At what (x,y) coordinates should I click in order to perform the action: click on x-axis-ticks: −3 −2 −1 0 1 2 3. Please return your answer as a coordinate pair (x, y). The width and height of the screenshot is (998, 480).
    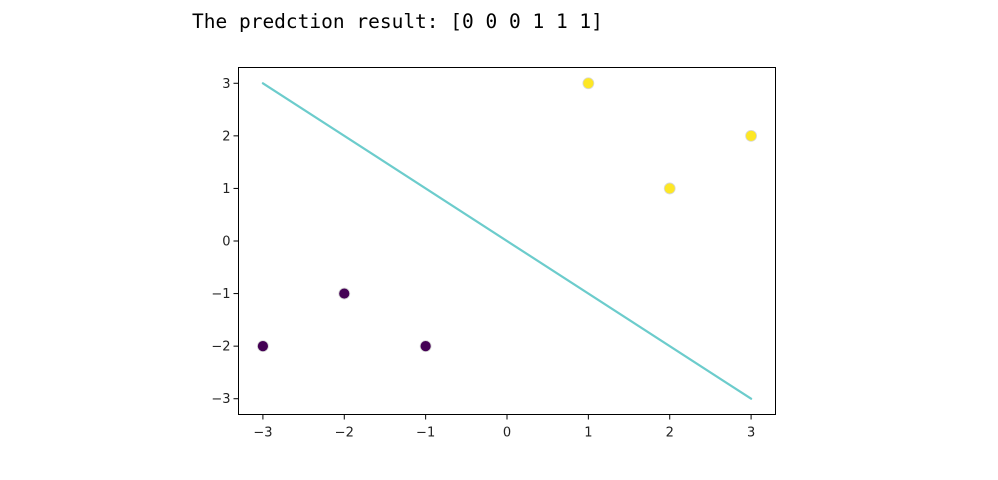
    Looking at the image, I should click on (504, 427).